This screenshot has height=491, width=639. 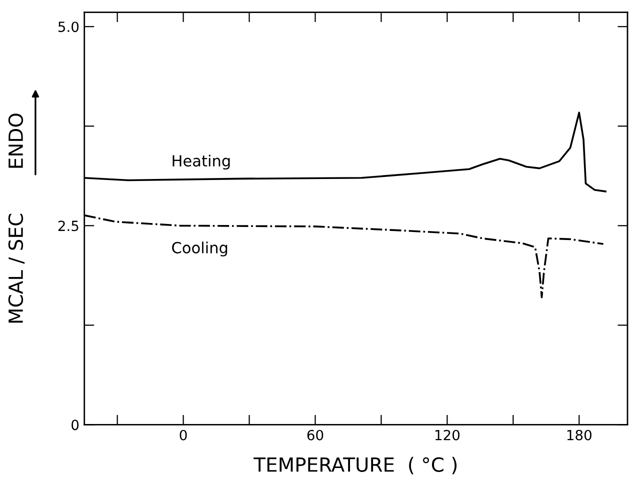 I want to click on x-tick-label: 120, so click(x=447, y=435).